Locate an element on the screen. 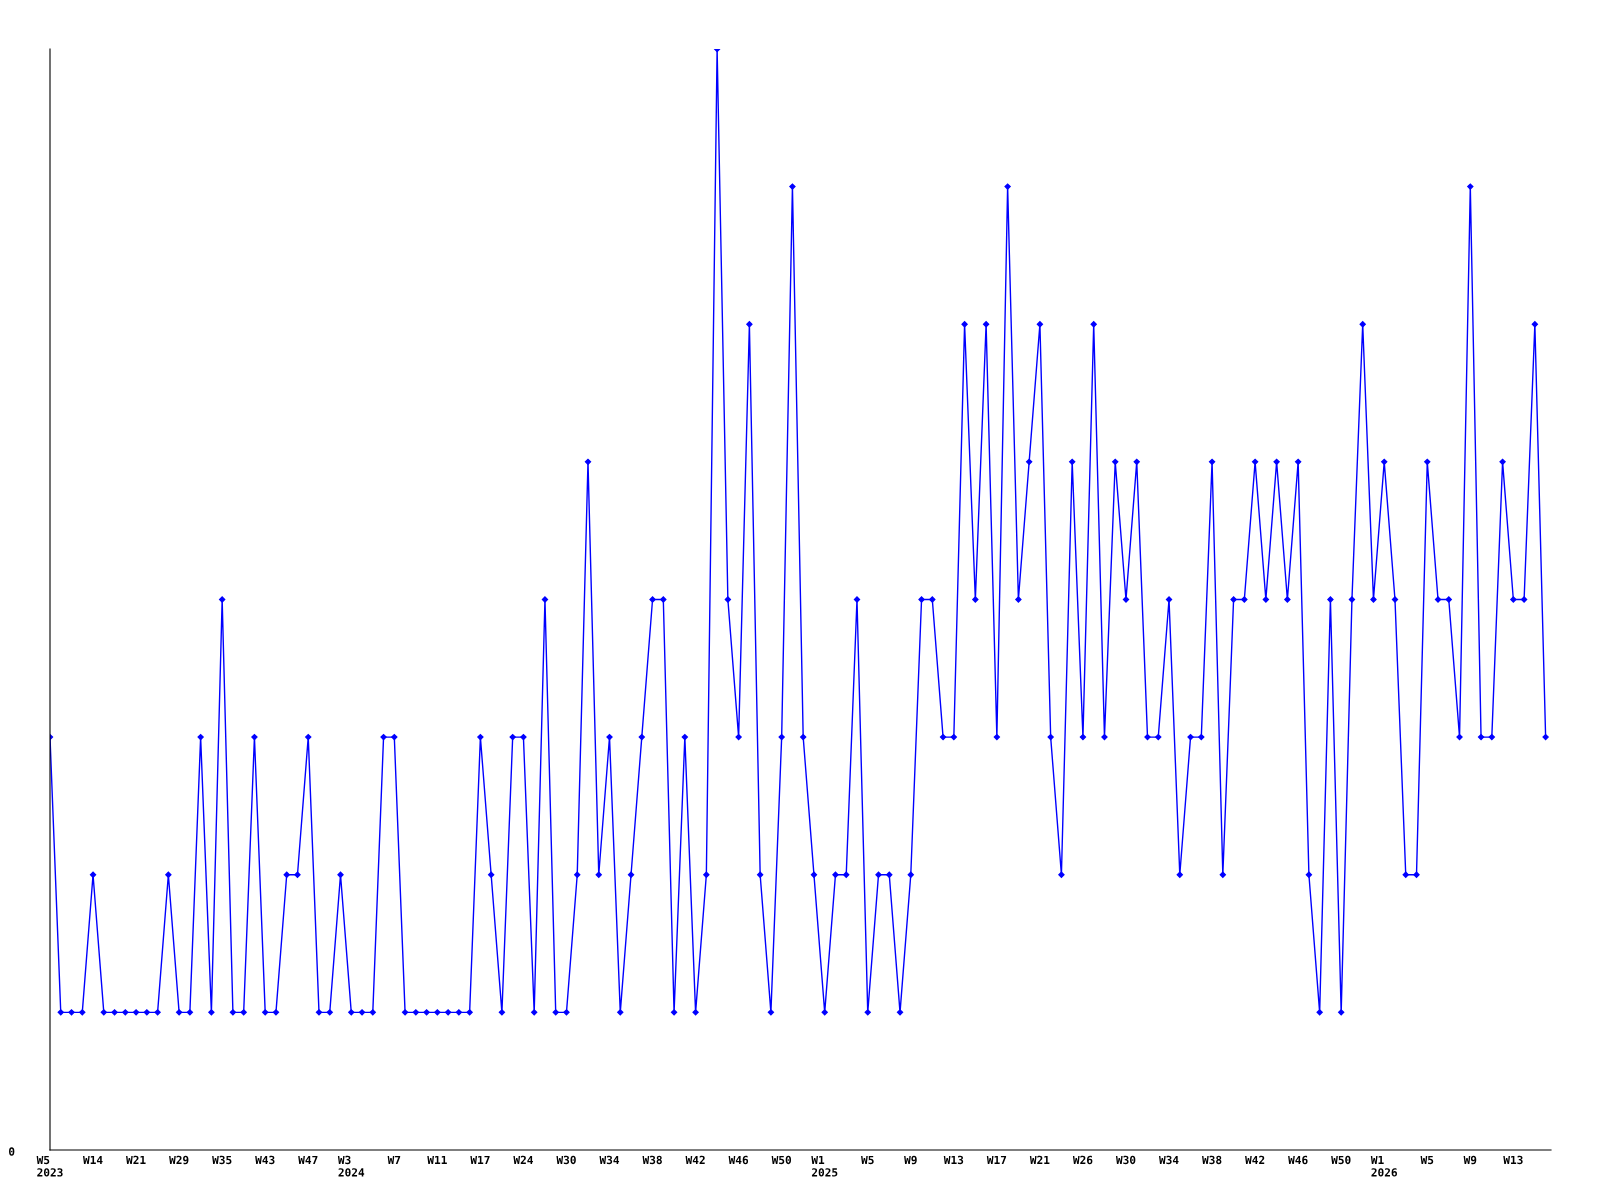  x-tick-label: W29 is located at coordinates (179, 1160).